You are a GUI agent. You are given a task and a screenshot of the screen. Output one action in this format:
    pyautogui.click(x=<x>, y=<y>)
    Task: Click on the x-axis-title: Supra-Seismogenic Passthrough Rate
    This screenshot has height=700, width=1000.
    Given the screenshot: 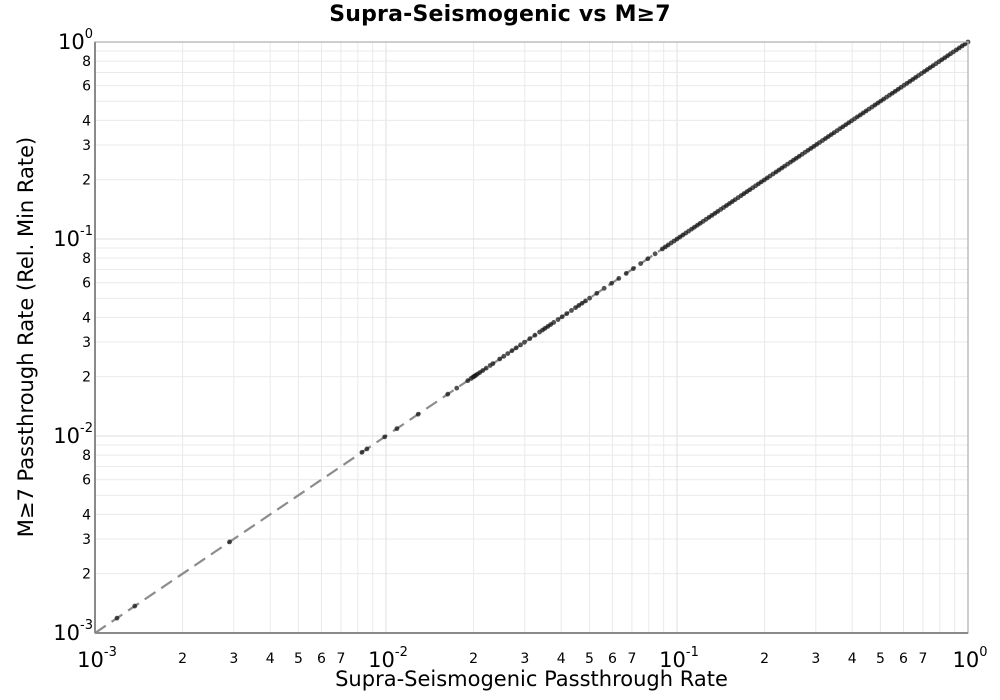 What is the action you would take?
    pyautogui.click(x=531, y=679)
    